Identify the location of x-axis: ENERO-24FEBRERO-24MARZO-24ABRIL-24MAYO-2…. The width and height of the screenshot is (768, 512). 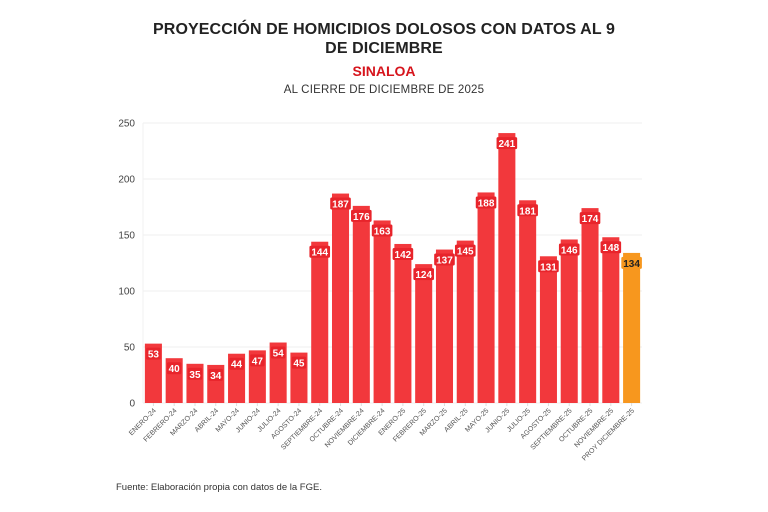
(382, 432).